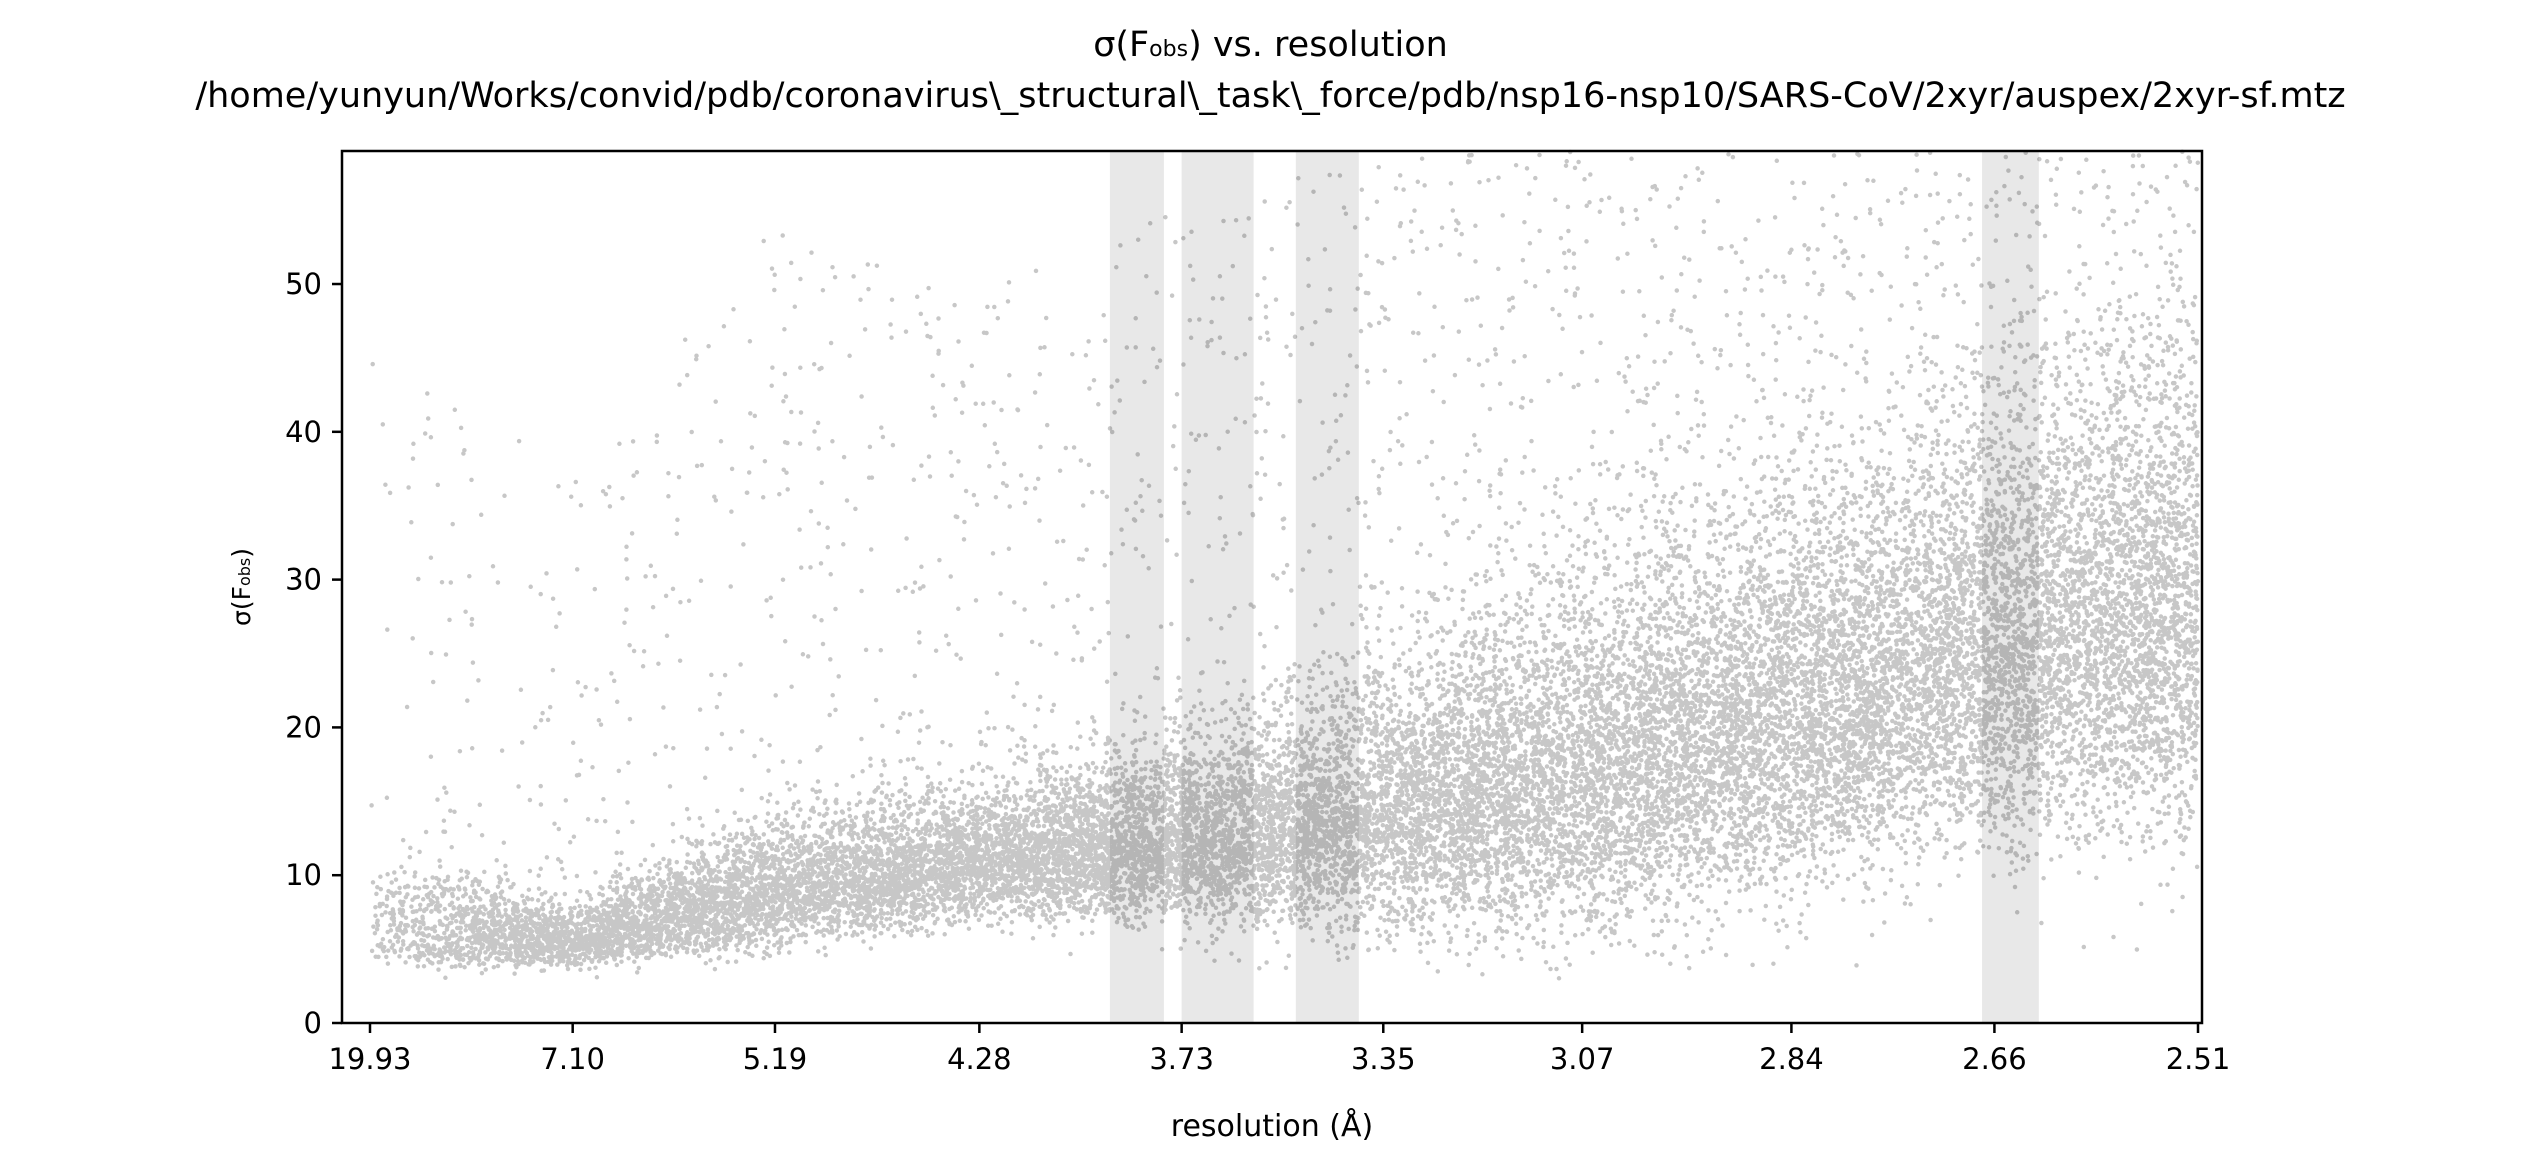  I want to click on y-axis-label: σ(Fobs), so click(241, 587).